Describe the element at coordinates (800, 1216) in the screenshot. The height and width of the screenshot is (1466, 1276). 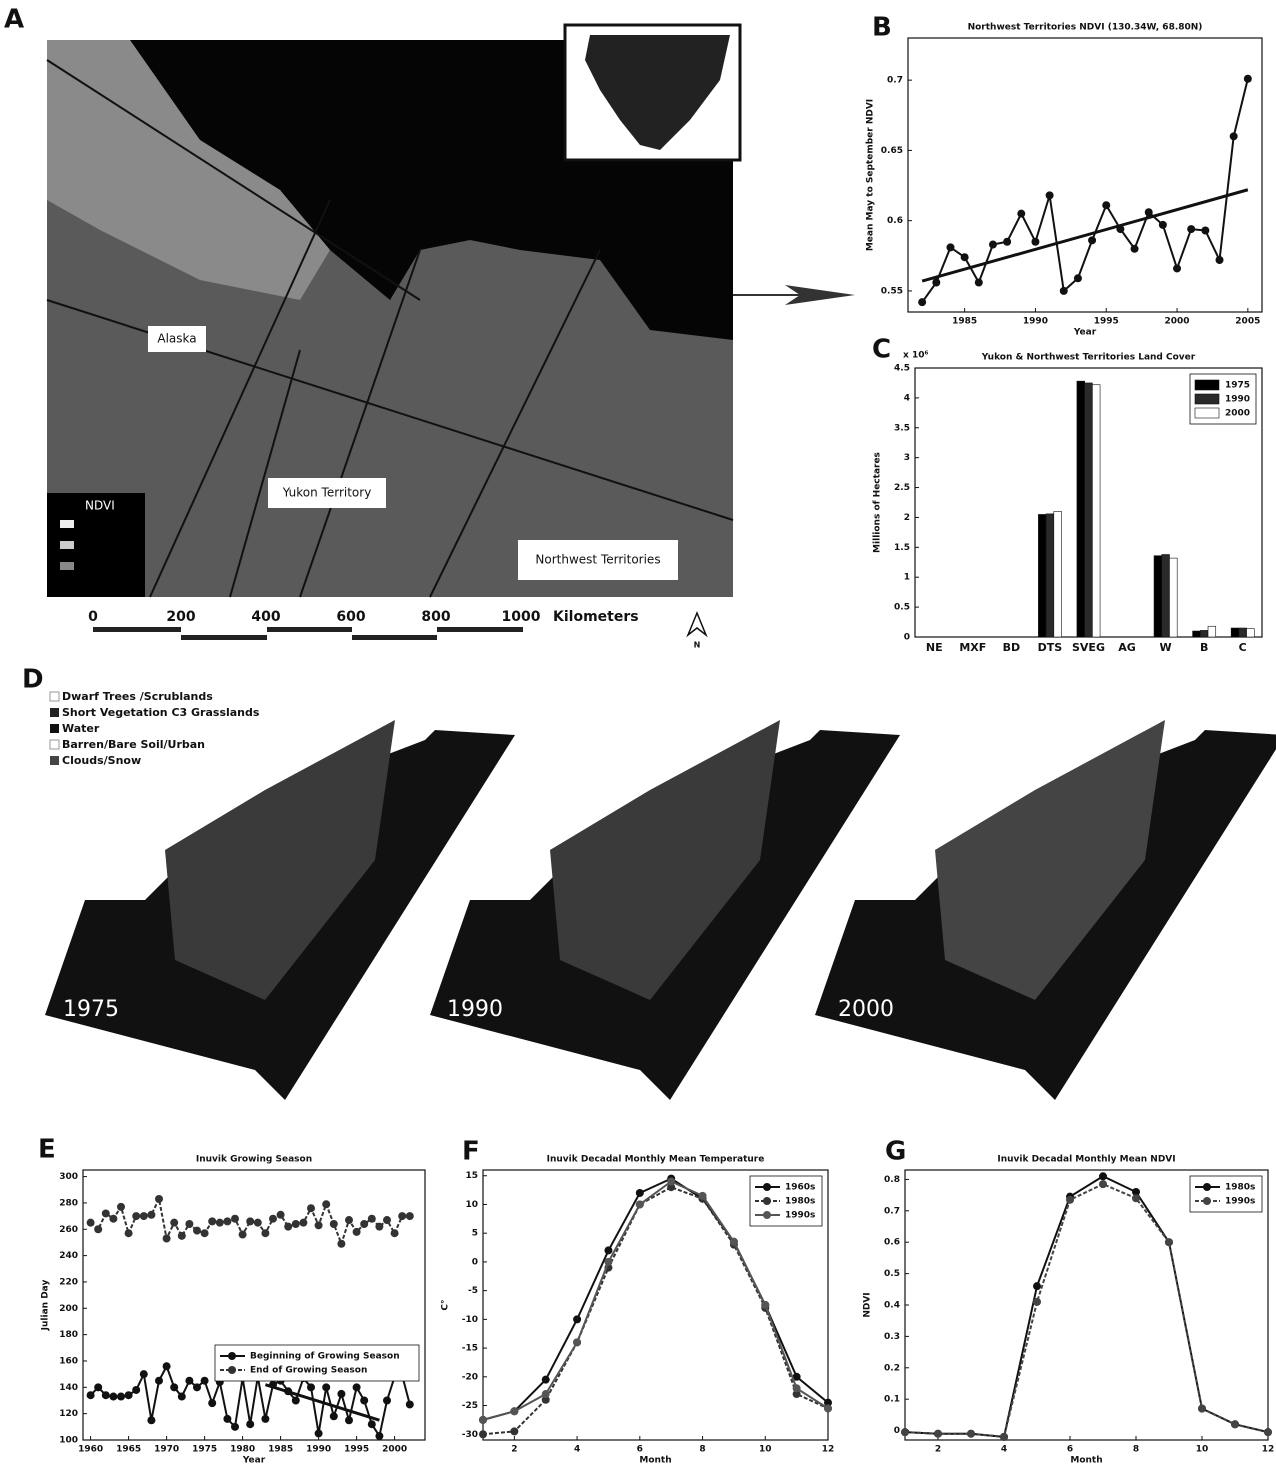
I see `legend-label: 1990s` at that location.